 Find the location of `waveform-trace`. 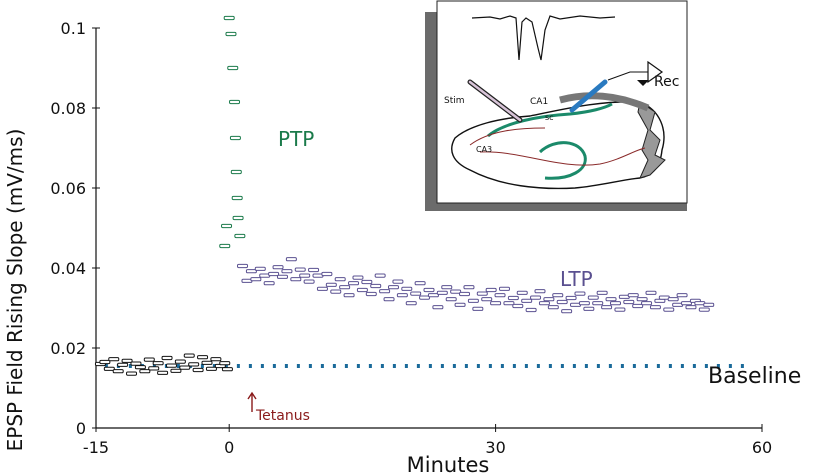

waveform-trace is located at coordinates (543, 38).